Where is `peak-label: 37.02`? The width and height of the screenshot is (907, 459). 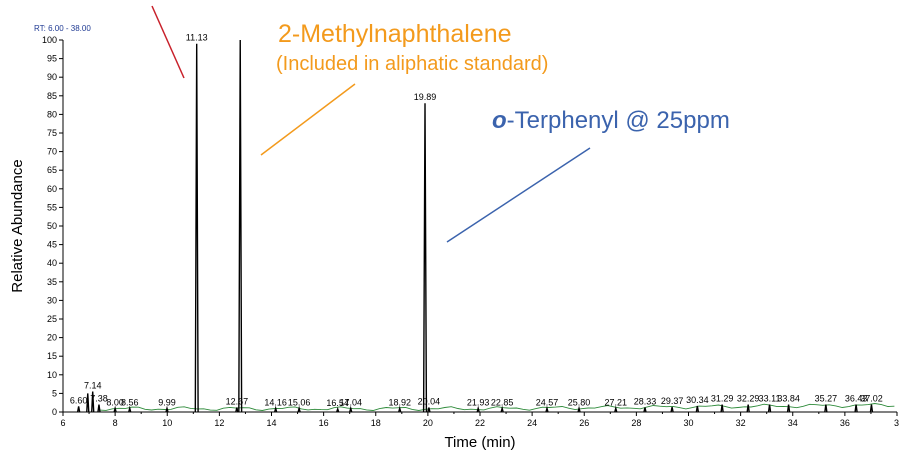 peak-label: 37.02 is located at coordinates (871, 399).